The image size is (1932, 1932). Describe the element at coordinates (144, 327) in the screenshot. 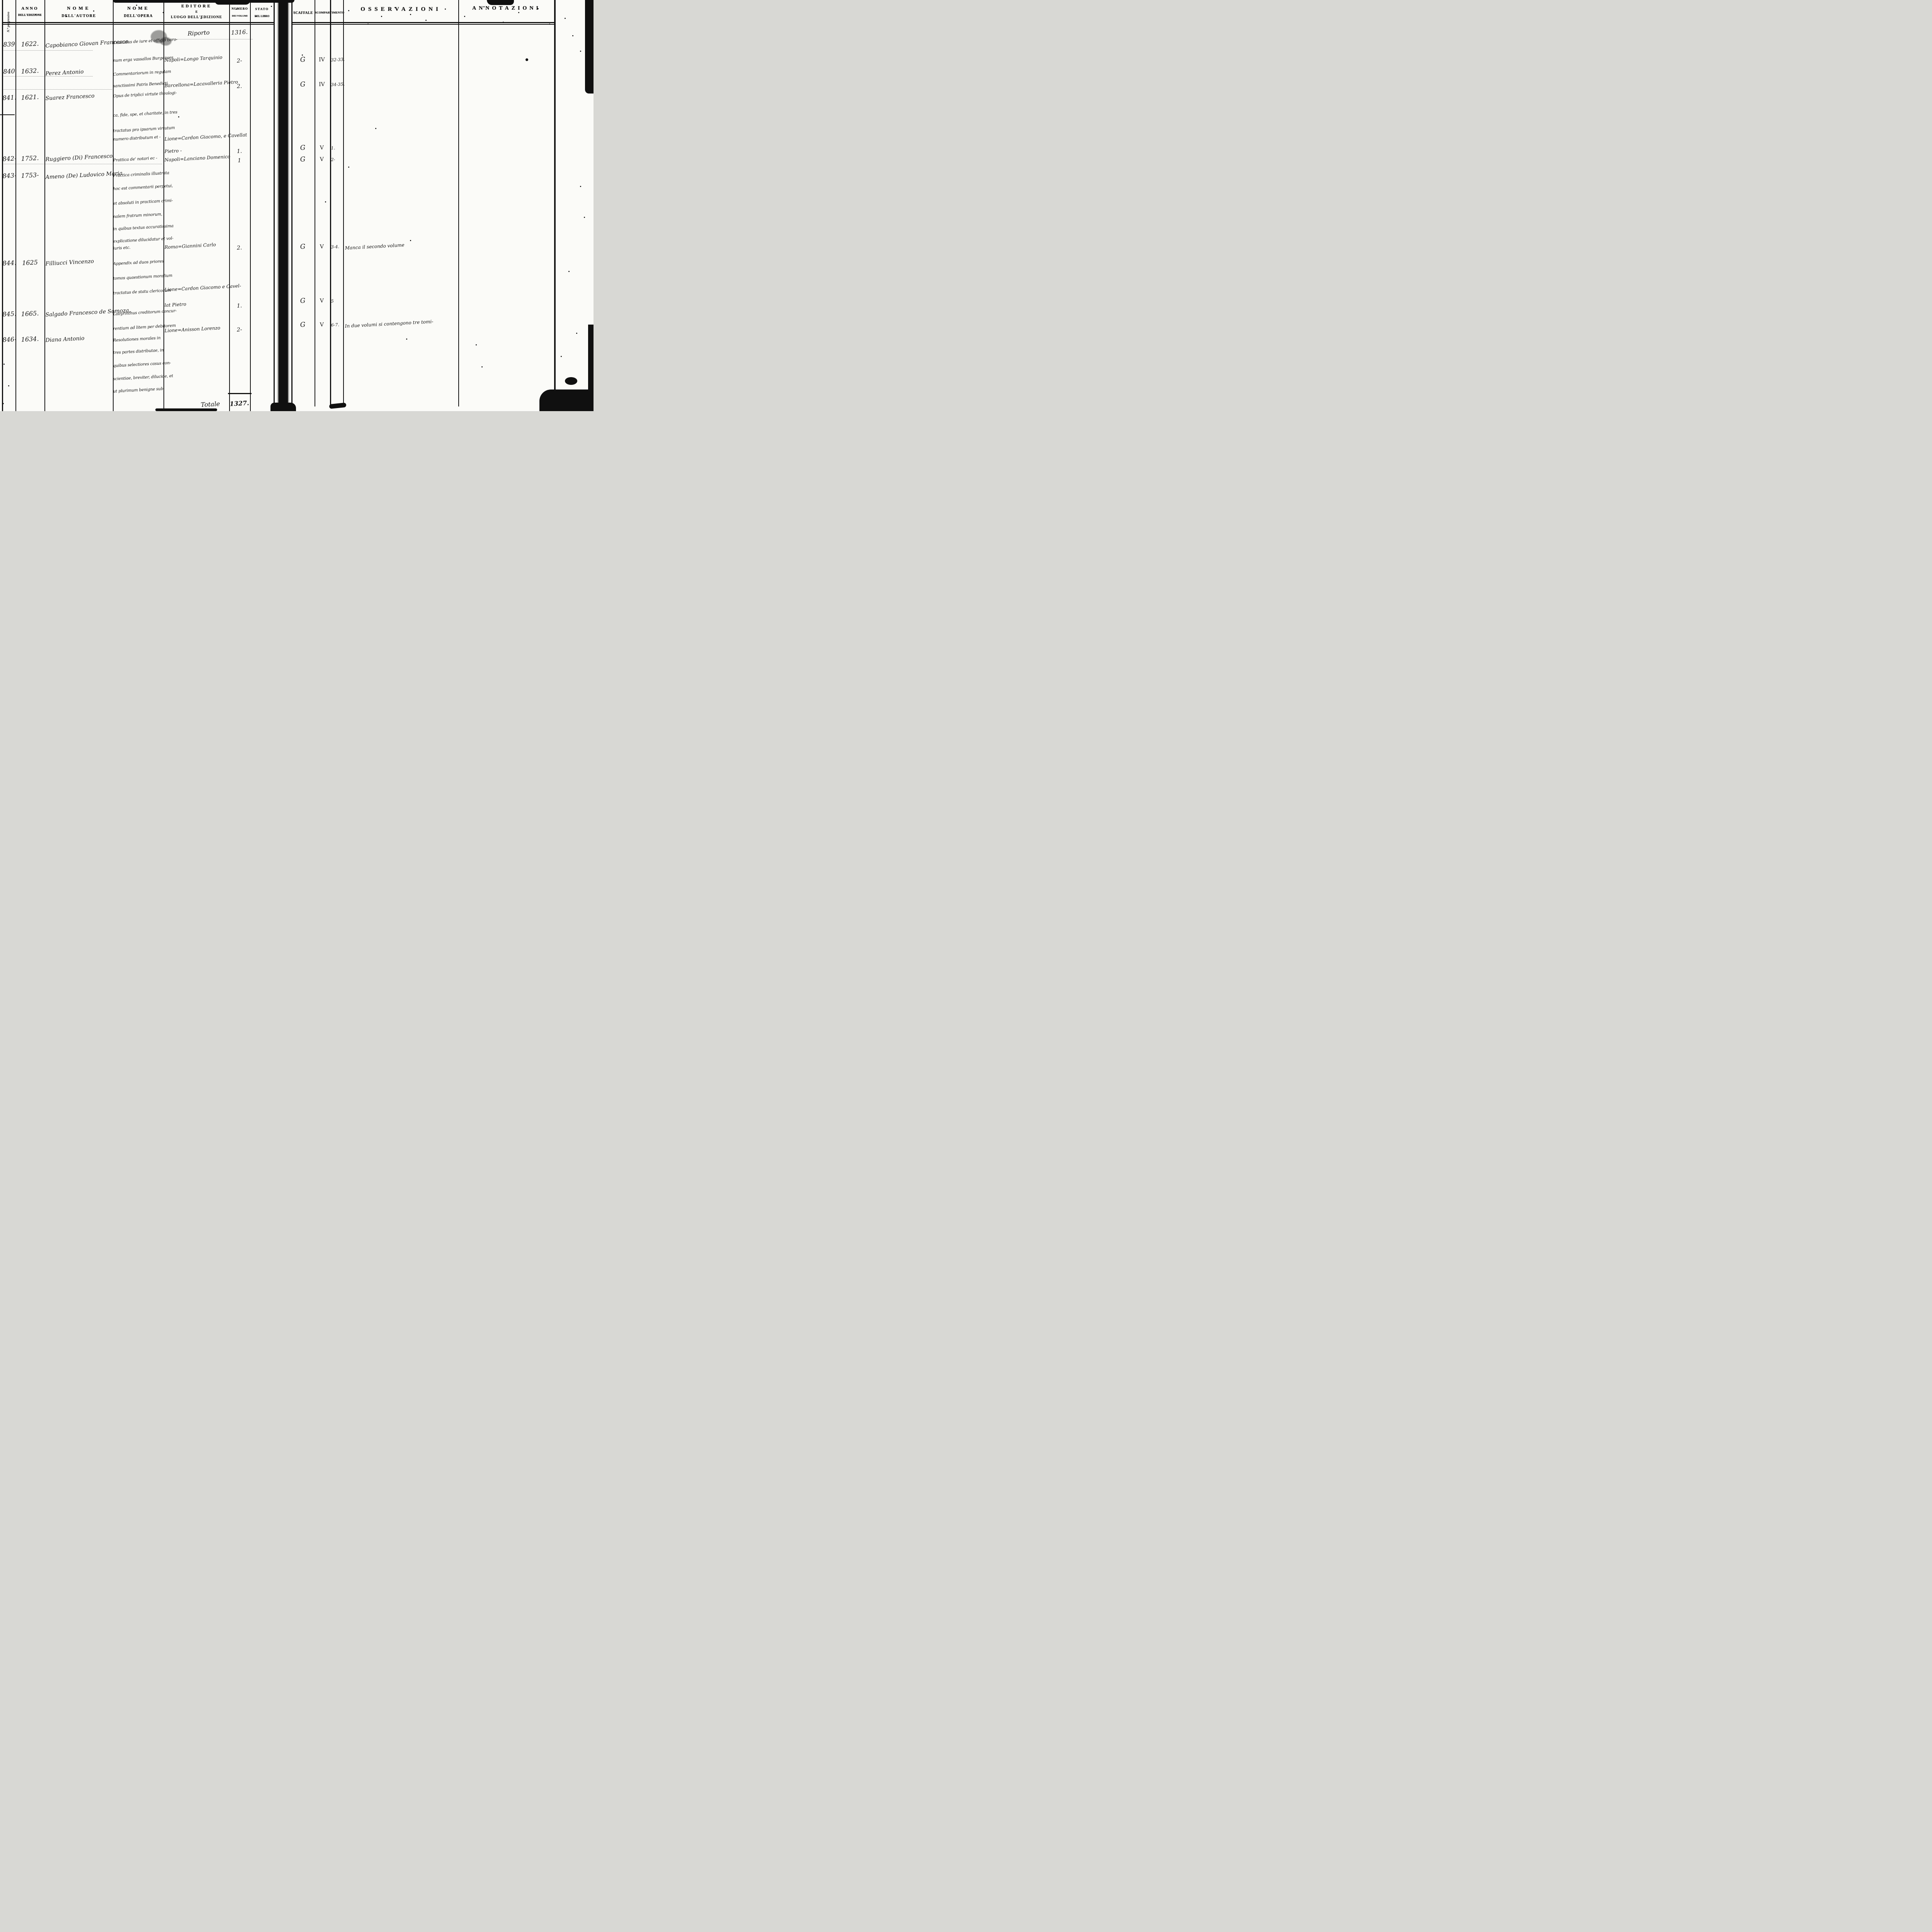

I see `entry-845-opera-line-2: rentium ad litem per debitorem` at that location.